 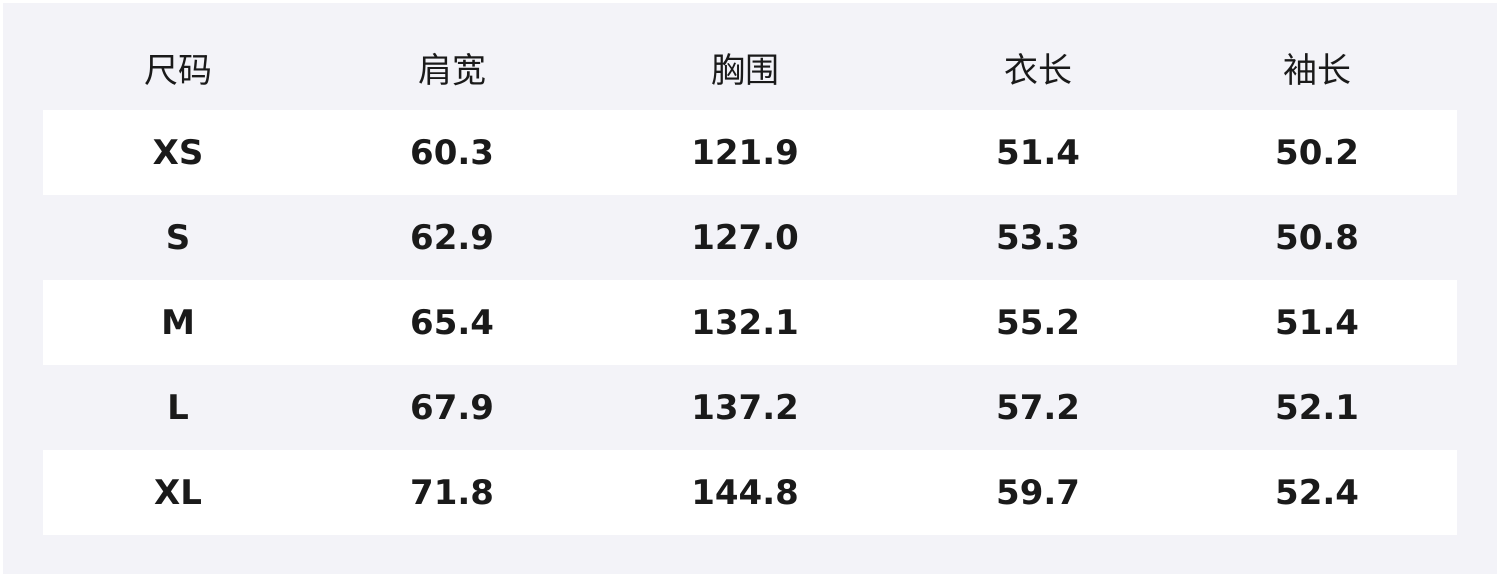 I want to click on header-chest: 胸围, so click(x=745, y=71).